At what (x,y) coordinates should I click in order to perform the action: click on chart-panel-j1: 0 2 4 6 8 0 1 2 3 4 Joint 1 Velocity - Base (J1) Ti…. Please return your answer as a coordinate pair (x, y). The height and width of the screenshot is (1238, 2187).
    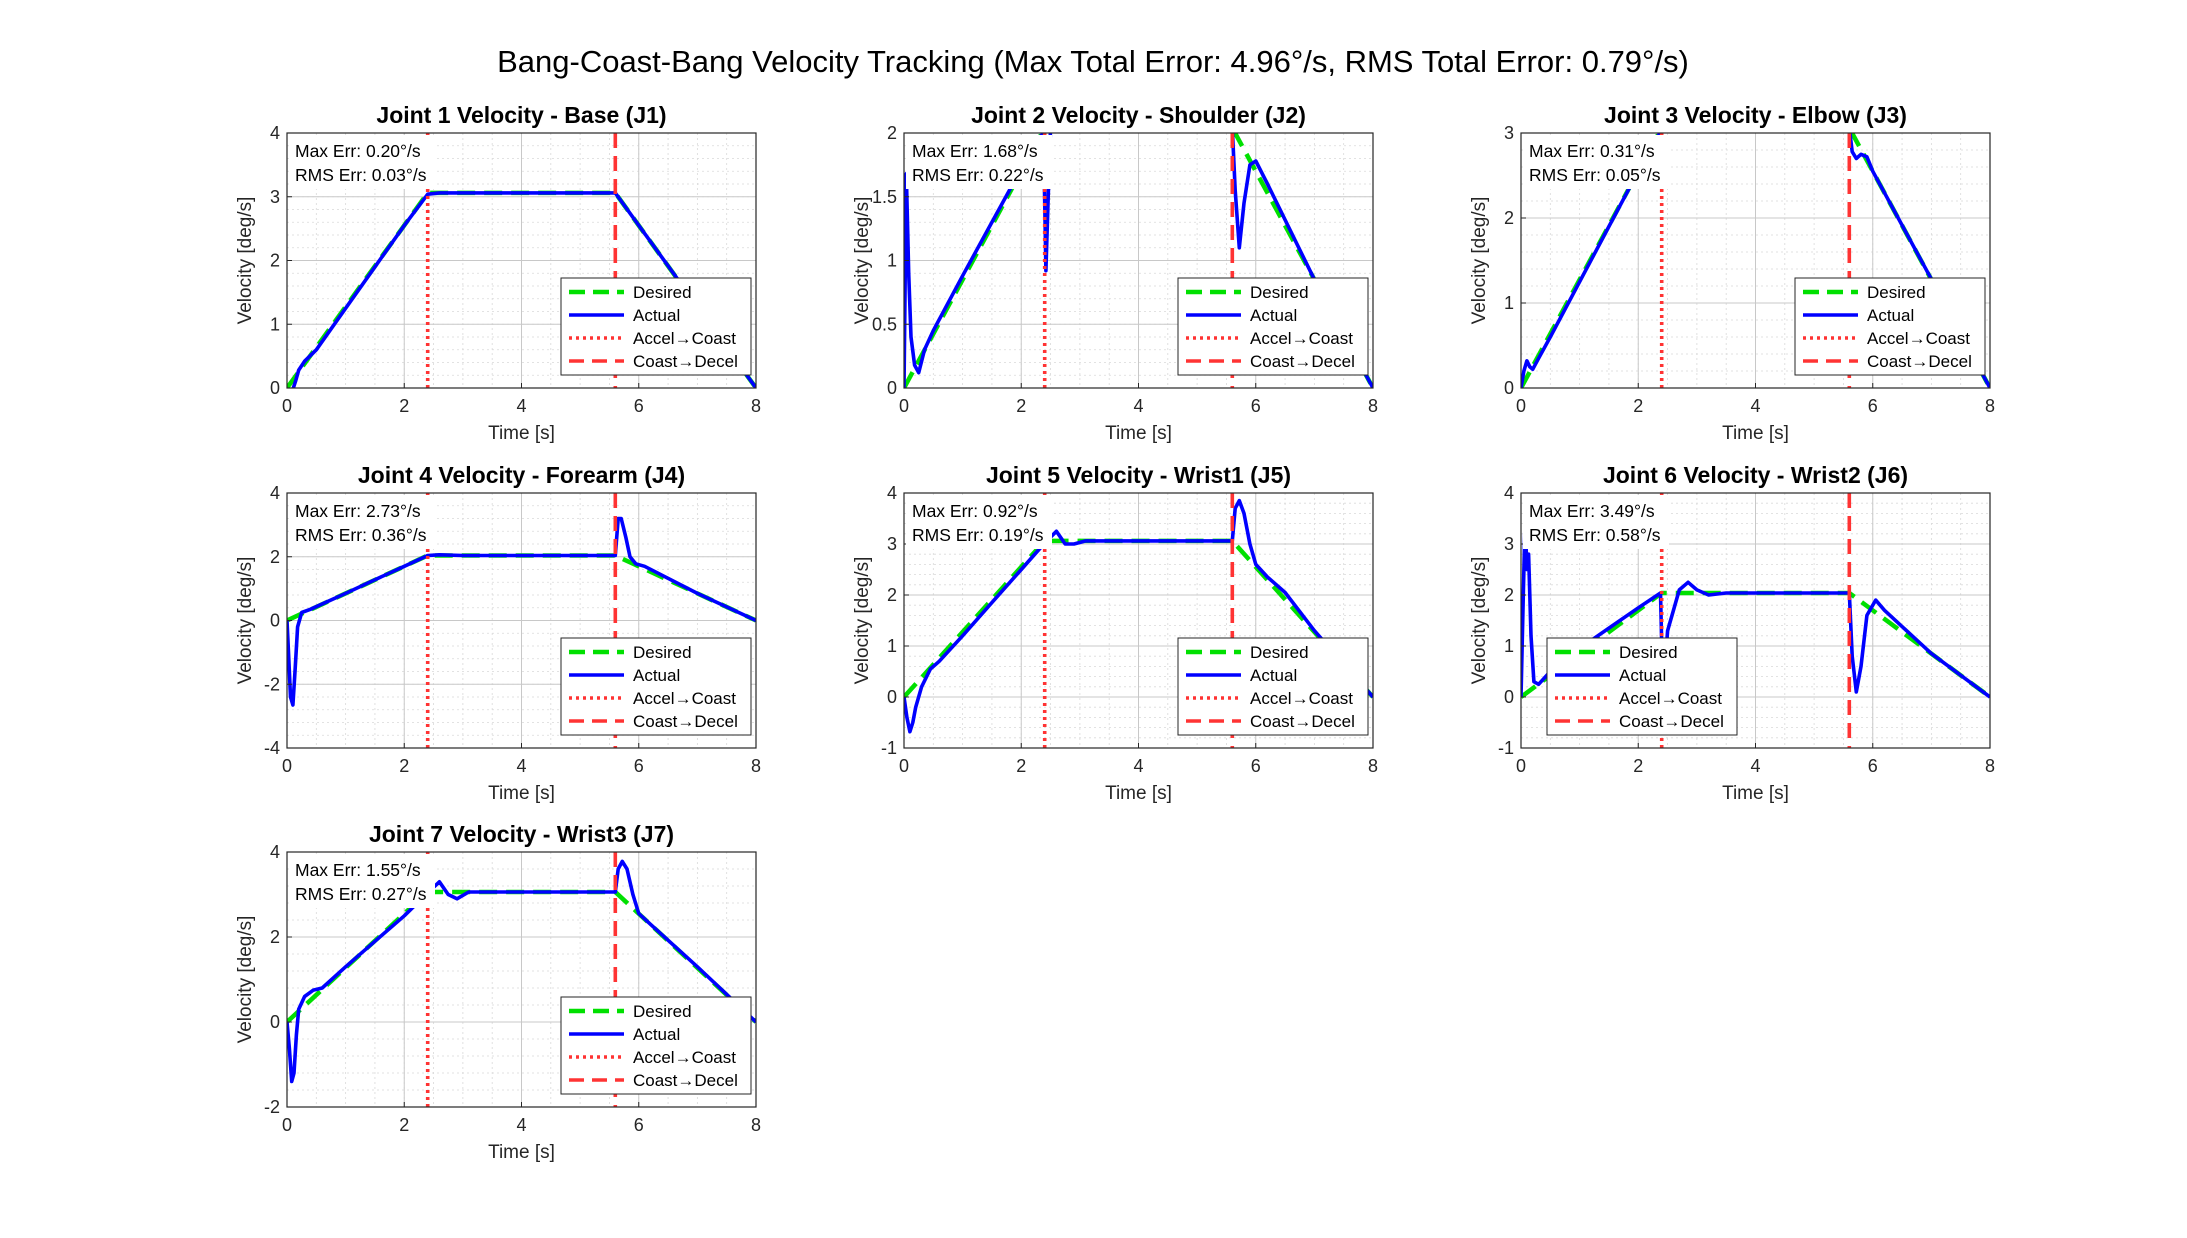
    Looking at the image, I should click on (498, 273).